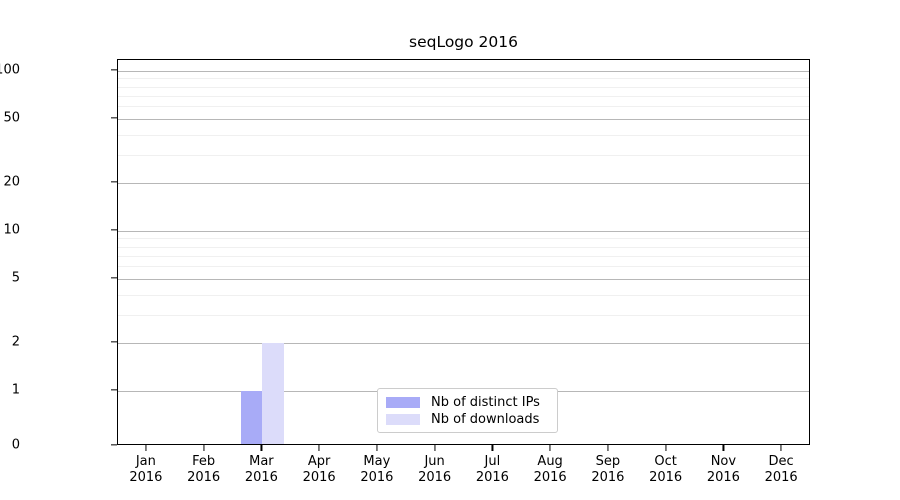 The width and height of the screenshot is (900, 500). What do you see at coordinates (485, 419) in the screenshot?
I see `legend-label-downloads: Nb of downloads` at bounding box center [485, 419].